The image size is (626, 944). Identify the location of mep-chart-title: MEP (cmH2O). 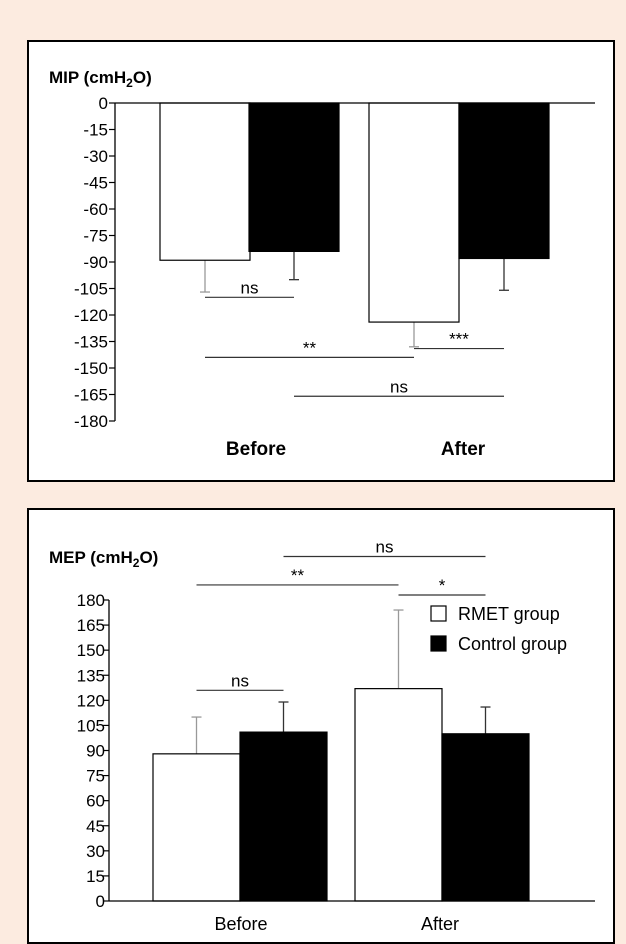
(103, 559).